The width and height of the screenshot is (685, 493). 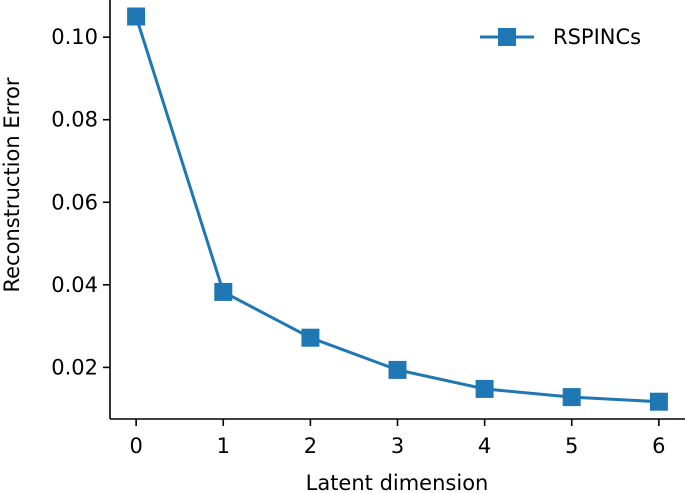 What do you see at coordinates (12, 184) in the screenshot?
I see `y-axis-label: Reconstruction Error` at bounding box center [12, 184].